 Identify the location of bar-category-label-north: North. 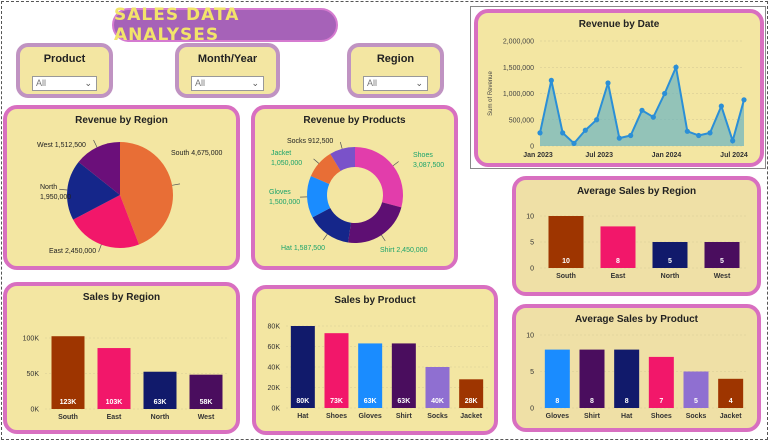
(160, 417).